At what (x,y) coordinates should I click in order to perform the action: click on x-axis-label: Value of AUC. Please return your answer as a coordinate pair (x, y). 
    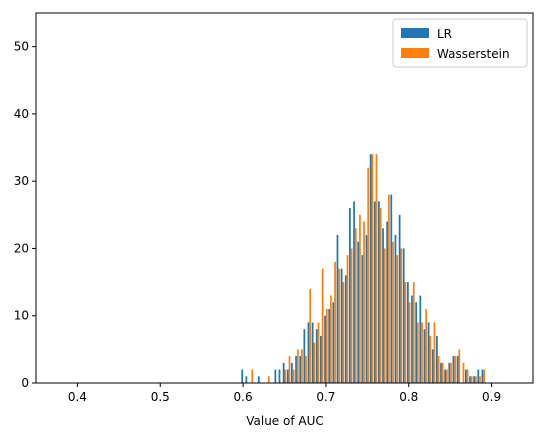
    Looking at the image, I should click on (285, 421).